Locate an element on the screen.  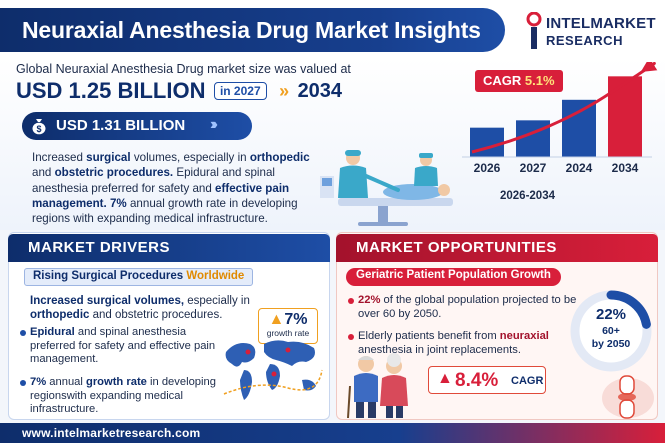
logo: INTELMARKET RESEARCH is located at coordinates (590, 34).